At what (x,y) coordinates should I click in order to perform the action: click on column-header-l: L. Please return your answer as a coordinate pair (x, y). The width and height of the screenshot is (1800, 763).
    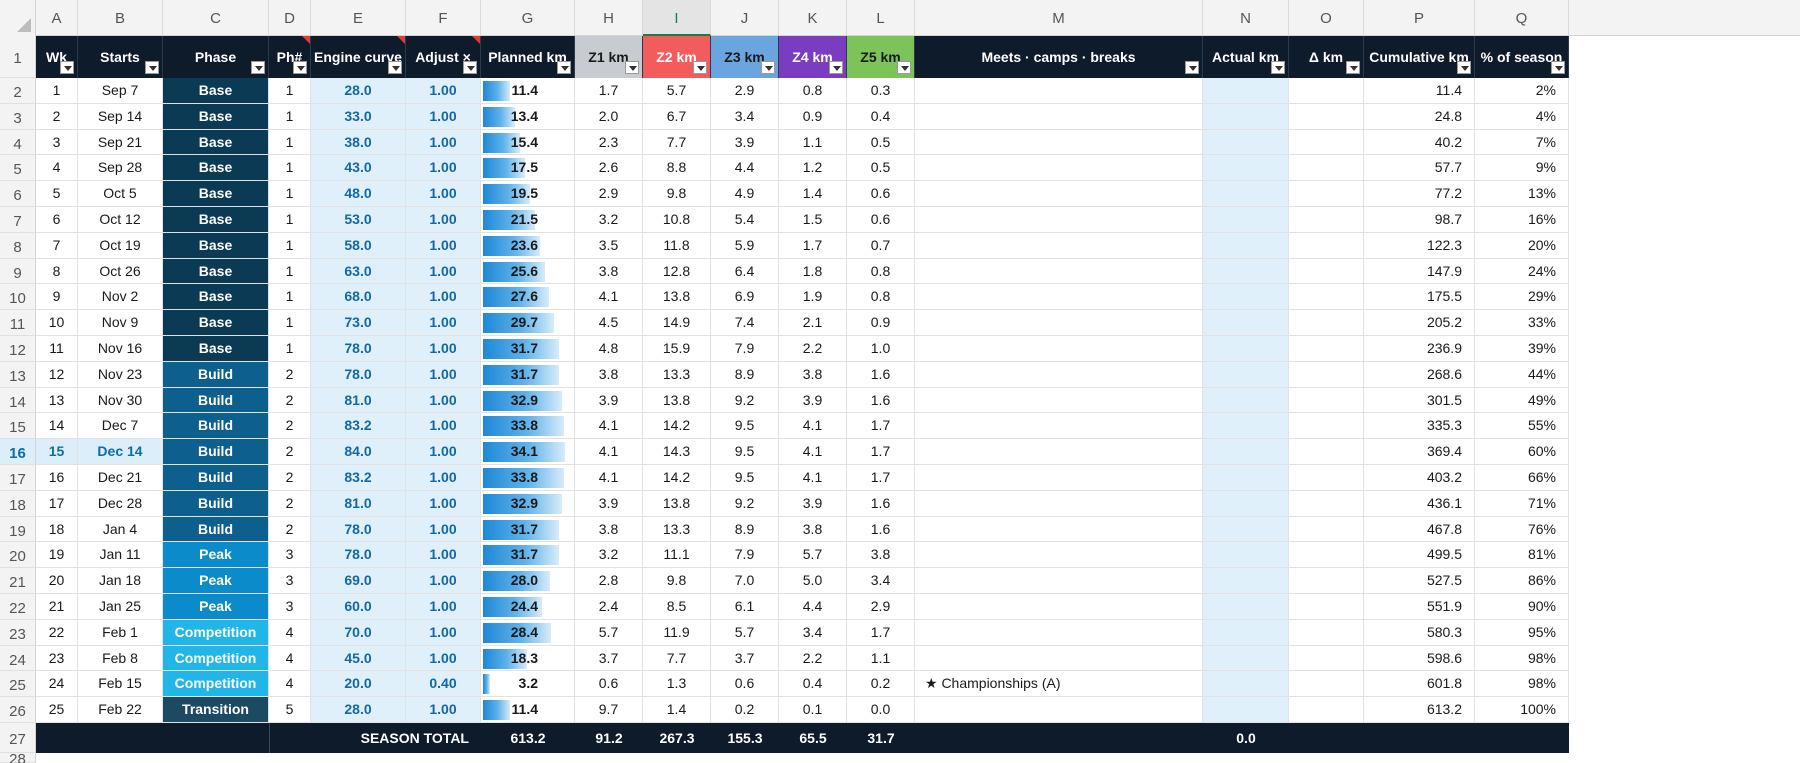
    Looking at the image, I should click on (881, 18).